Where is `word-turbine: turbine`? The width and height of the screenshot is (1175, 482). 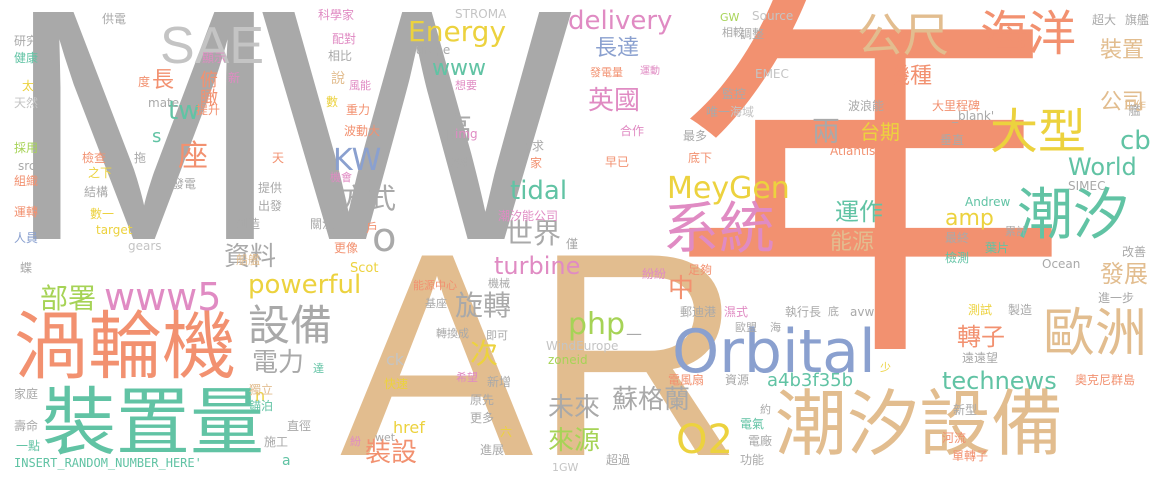
word-turbine: turbine is located at coordinates (537, 266).